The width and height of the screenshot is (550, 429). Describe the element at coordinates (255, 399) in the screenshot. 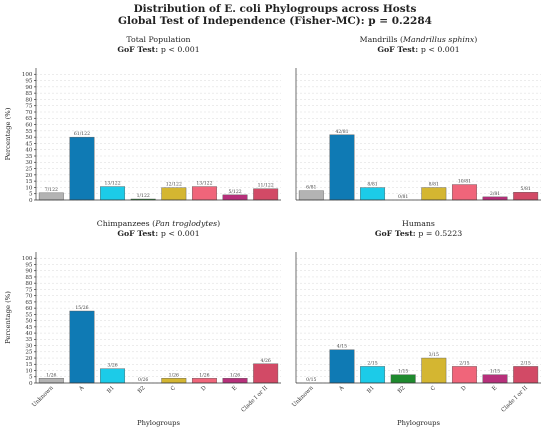

I see `x-tick-label: Clade I or II` at that location.